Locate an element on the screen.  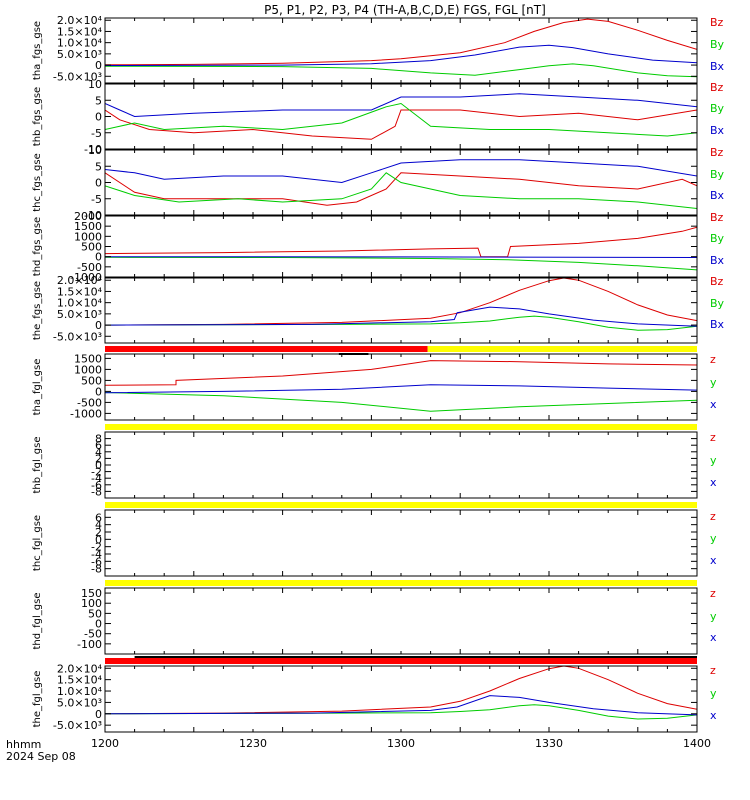
panel-ylabel: the_fgl_gse is located at coordinates (37, 699).